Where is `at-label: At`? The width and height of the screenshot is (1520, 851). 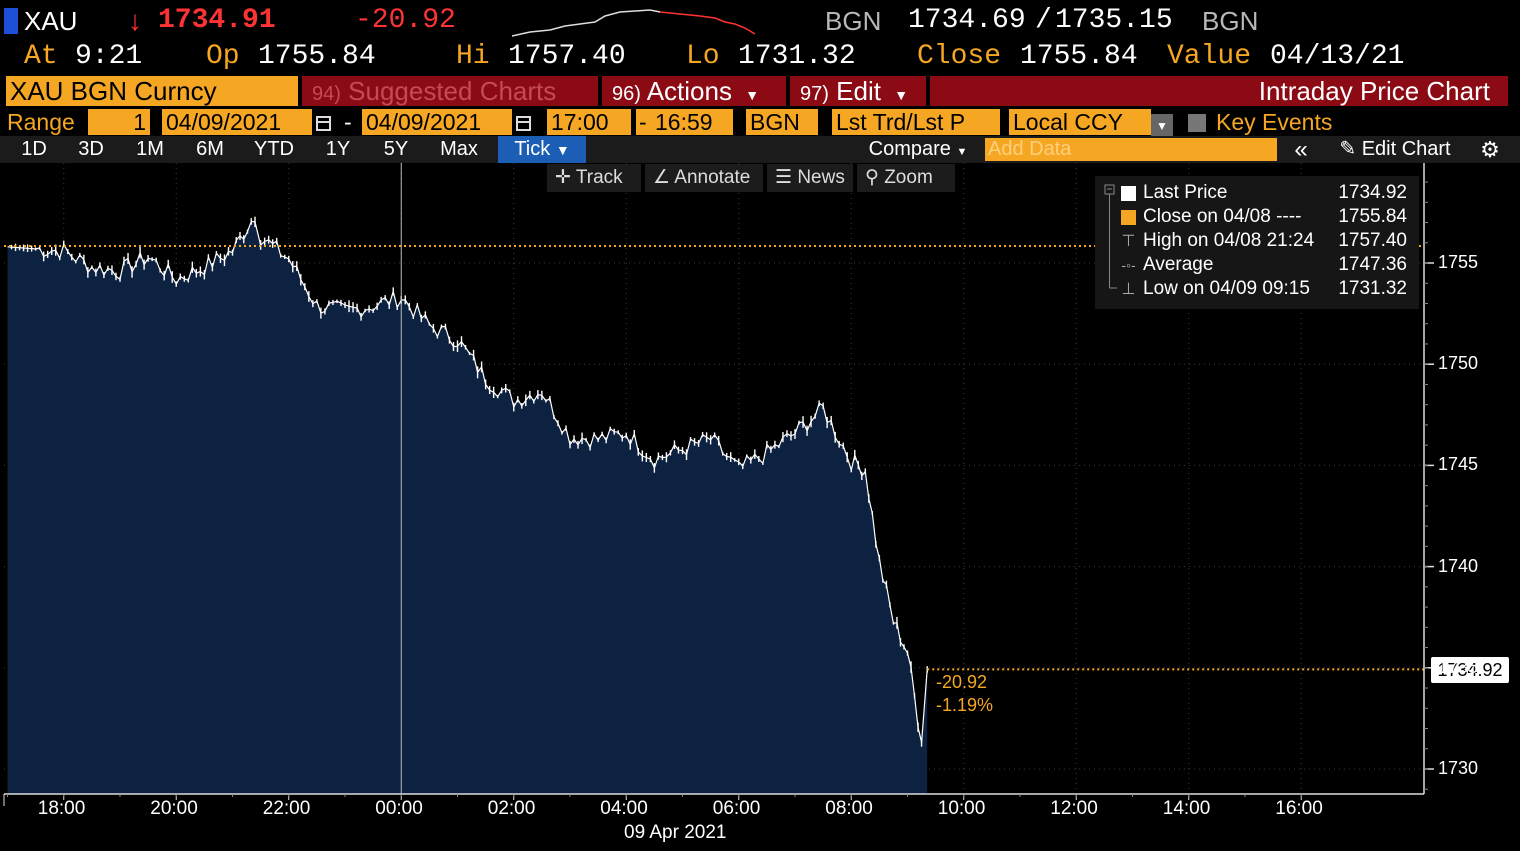
at-label: At is located at coordinates (41, 56).